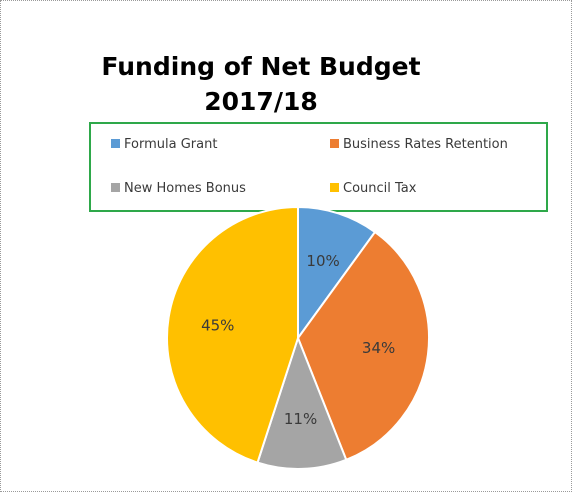 The height and width of the screenshot is (492, 572). What do you see at coordinates (261, 101) in the screenshot?
I see `chart-title-line-2: 2017/18` at bounding box center [261, 101].